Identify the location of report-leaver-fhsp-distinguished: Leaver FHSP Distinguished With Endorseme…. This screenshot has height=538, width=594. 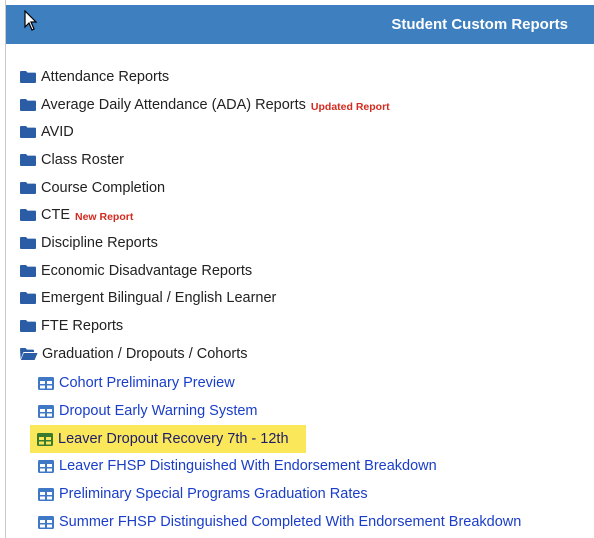
(238, 466).